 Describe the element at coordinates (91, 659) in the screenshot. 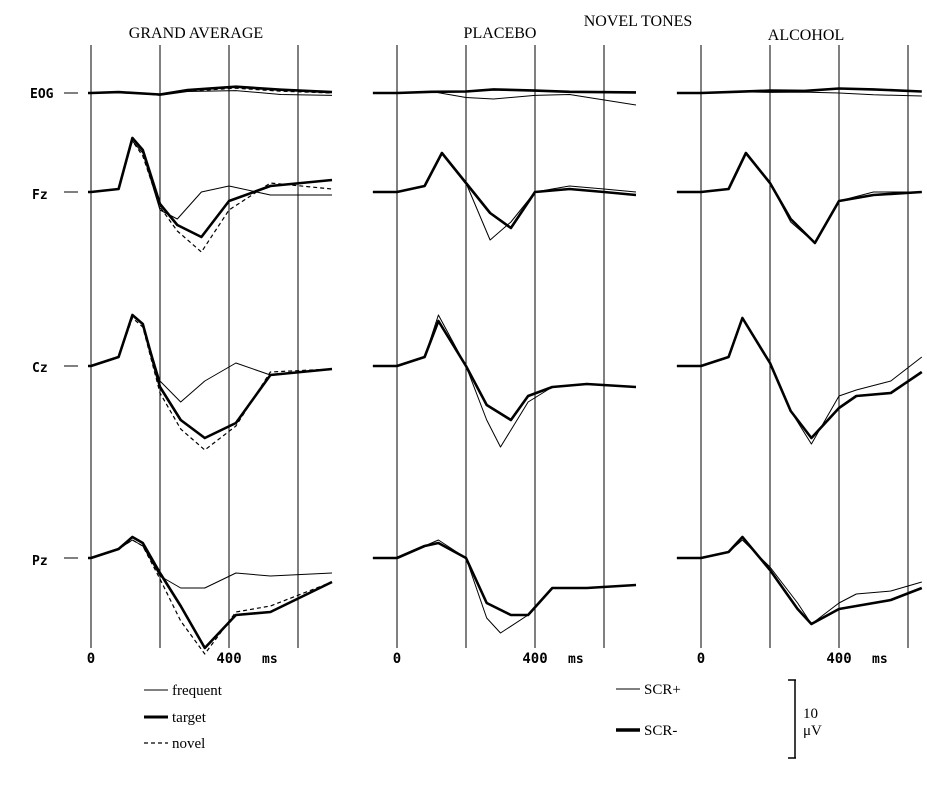

I see `x-tick-0-panel-1: 0` at that location.